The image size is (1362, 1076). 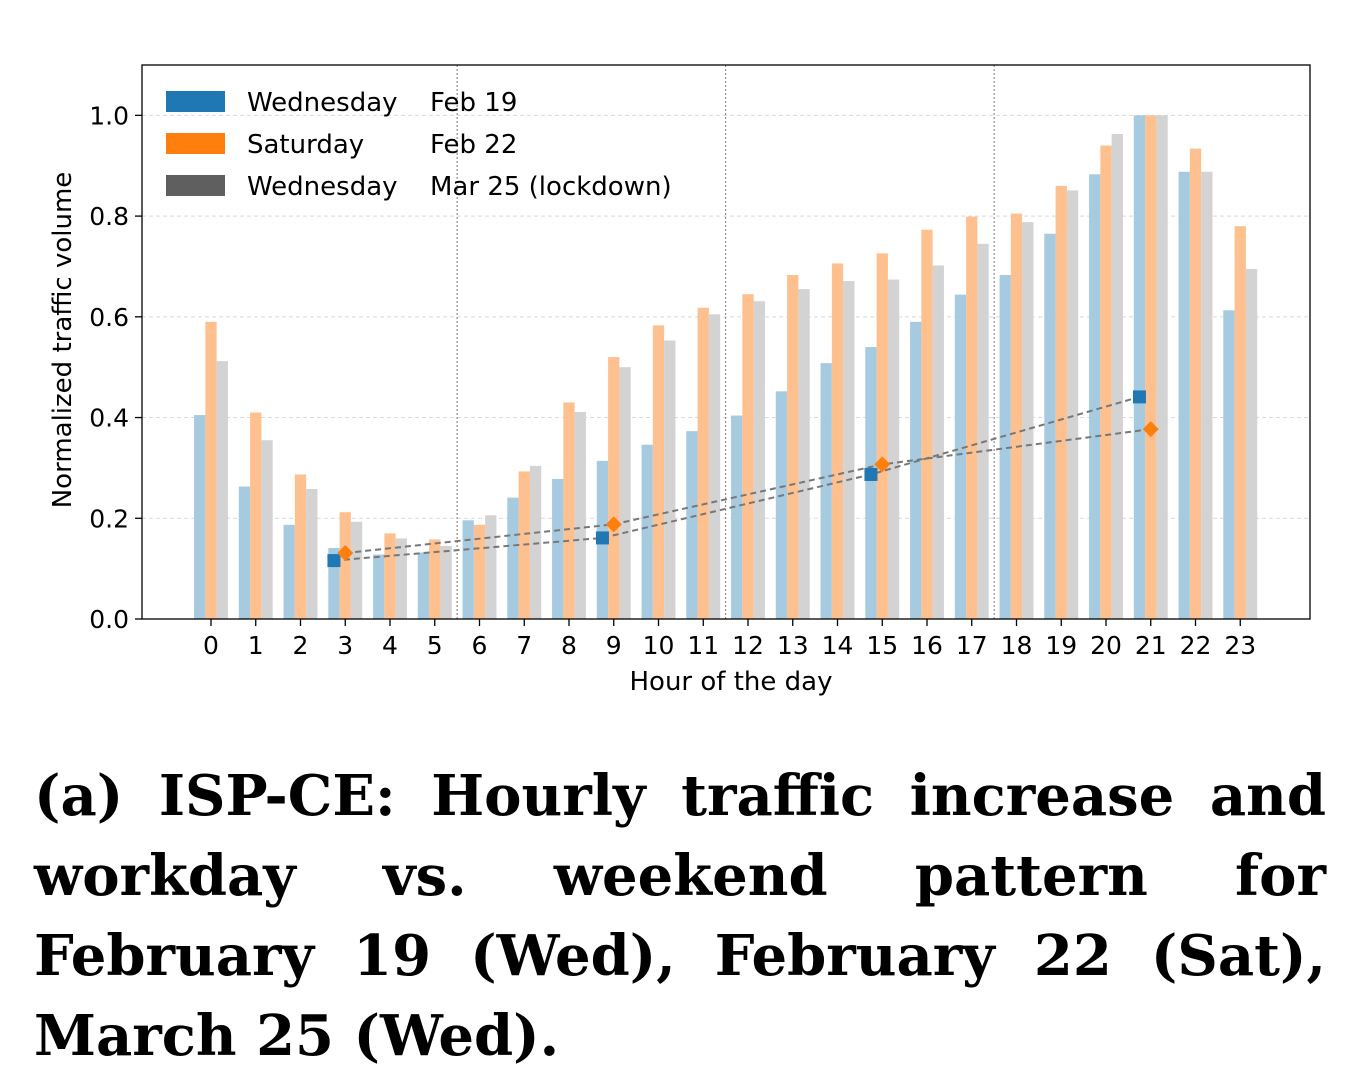 I want to click on x-tick-label: 19, so click(x=1061, y=645).